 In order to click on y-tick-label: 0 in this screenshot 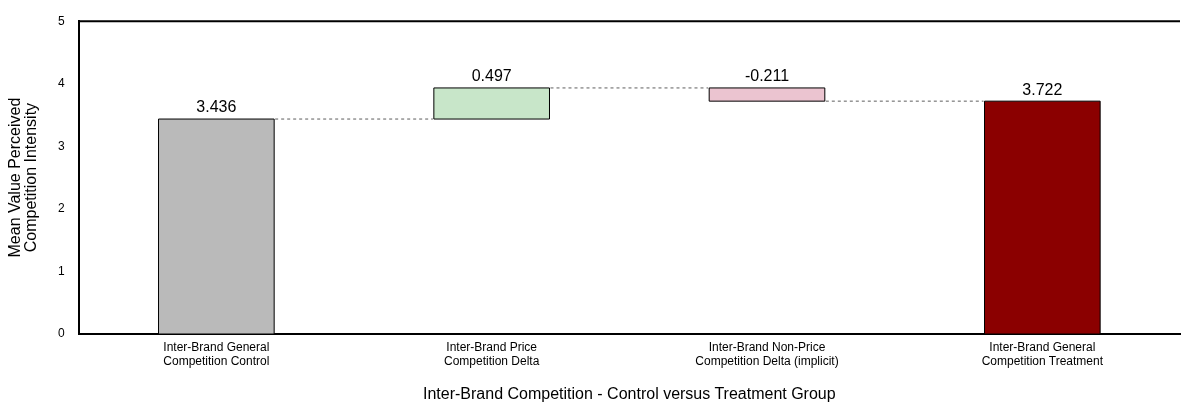, I will do `click(61, 333)`.